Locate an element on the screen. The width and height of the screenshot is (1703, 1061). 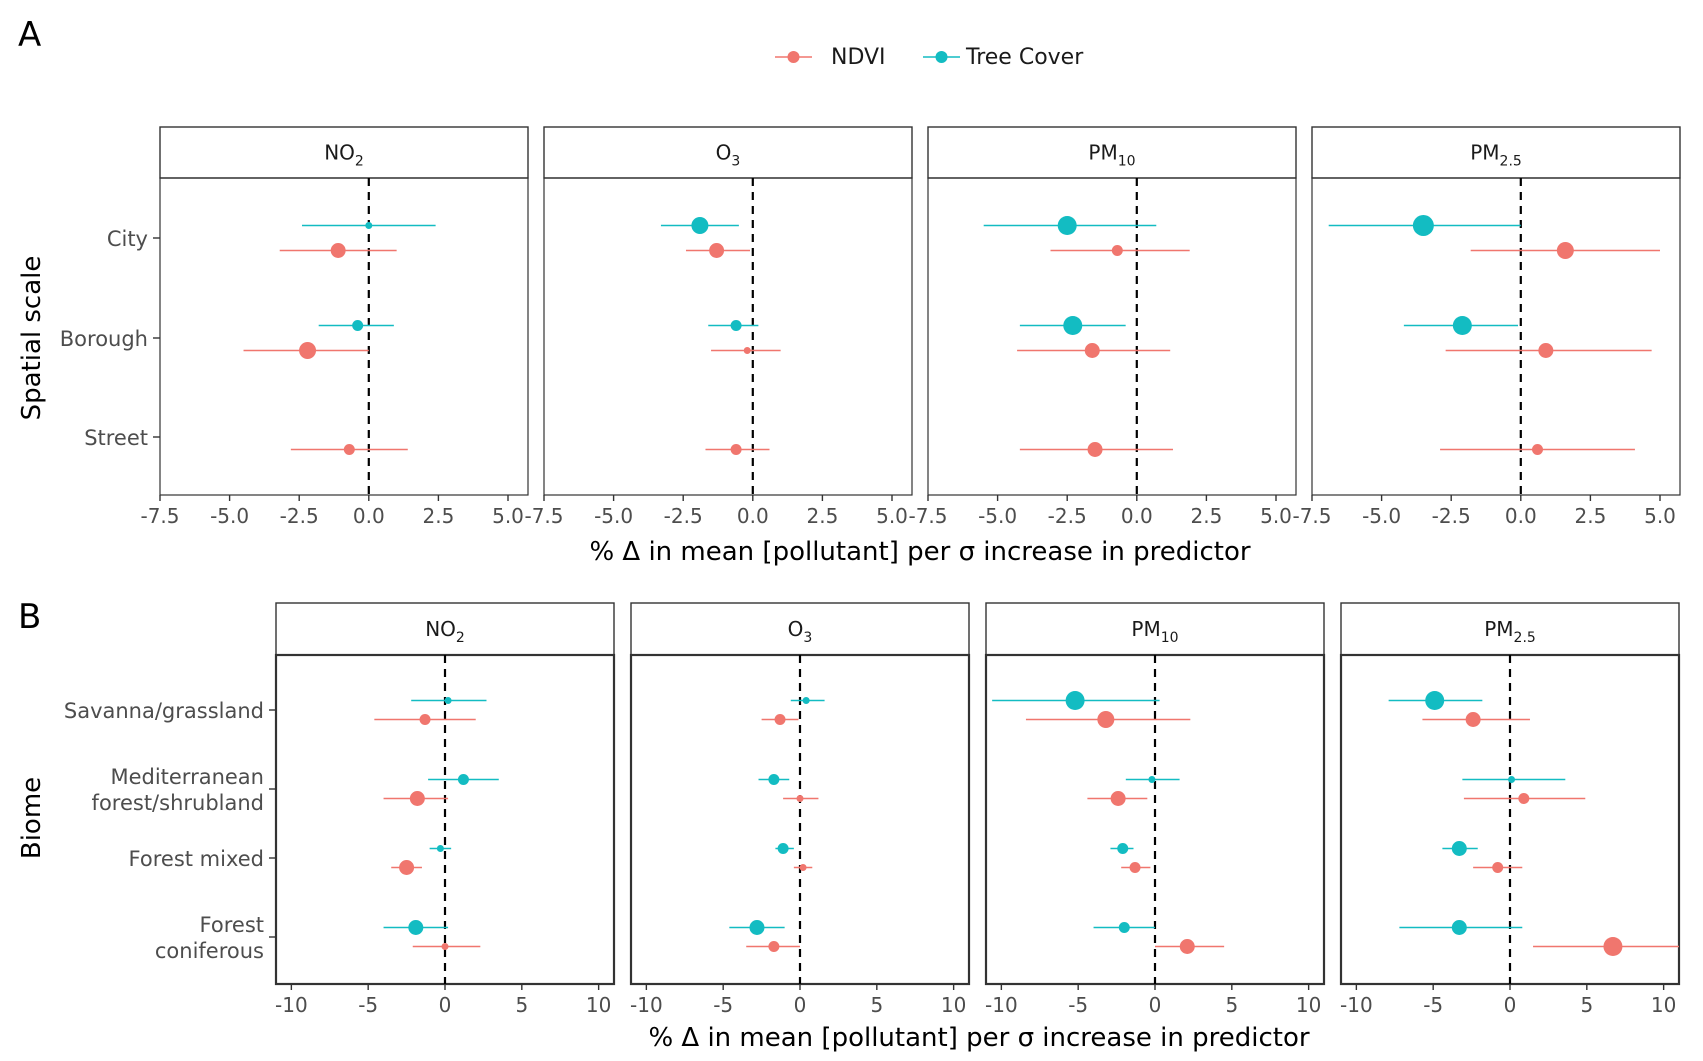
facet-no2: NO2 -10 -5 0 5 10 is located at coordinates (445, 809).